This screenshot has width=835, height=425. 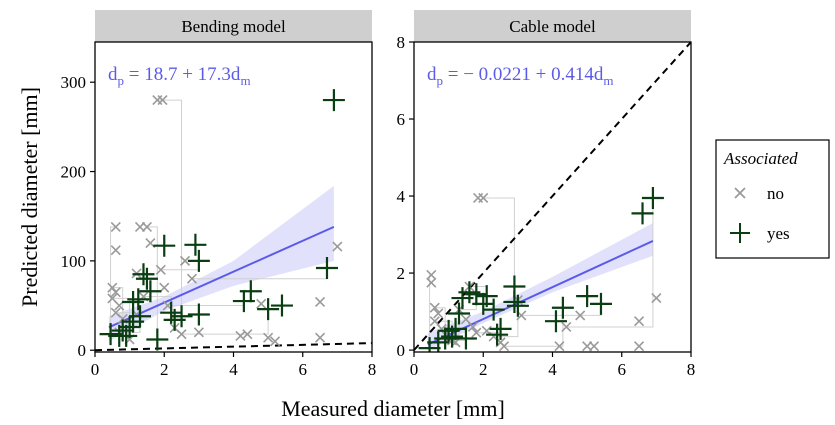 I want to click on y-tick-label: 6, so click(x=401, y=119).